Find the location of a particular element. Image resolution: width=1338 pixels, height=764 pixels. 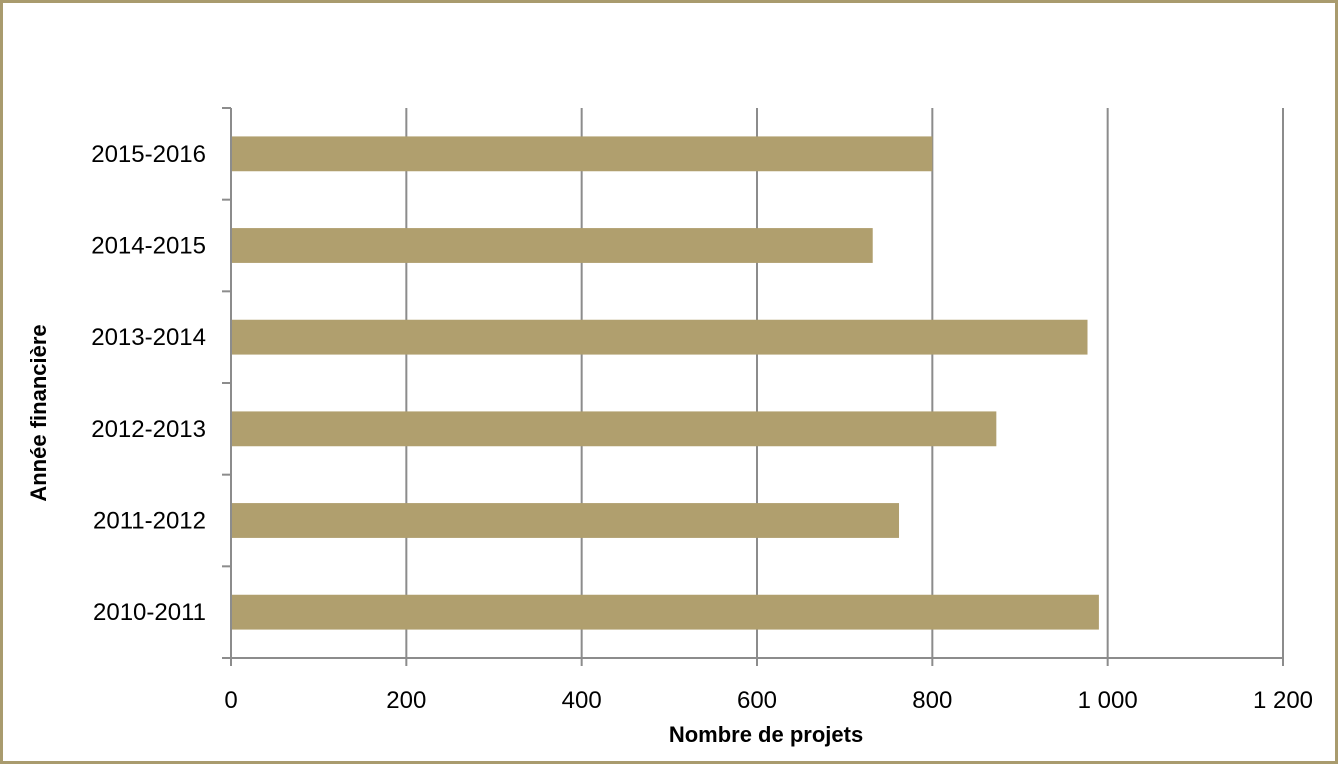

x-tick-label: 800 is located at coordinates (932, 700).